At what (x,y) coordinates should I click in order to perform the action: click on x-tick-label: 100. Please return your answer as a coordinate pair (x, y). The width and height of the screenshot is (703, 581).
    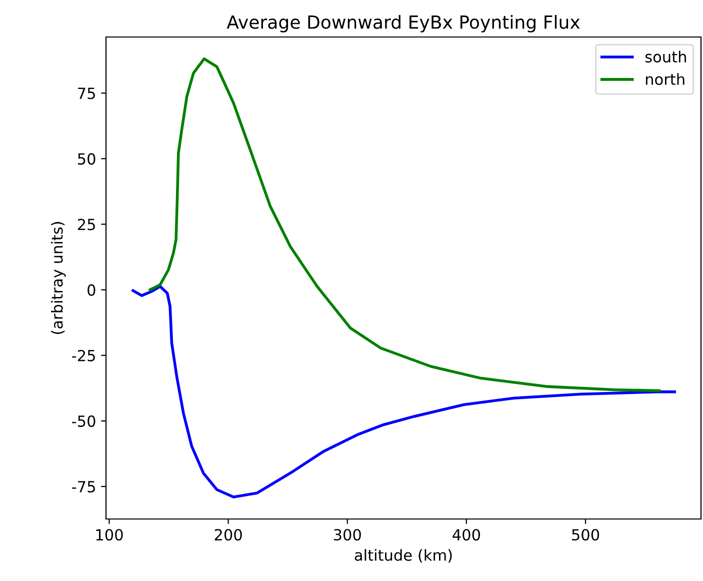
    Looking at the image, I should click on (109, 534).